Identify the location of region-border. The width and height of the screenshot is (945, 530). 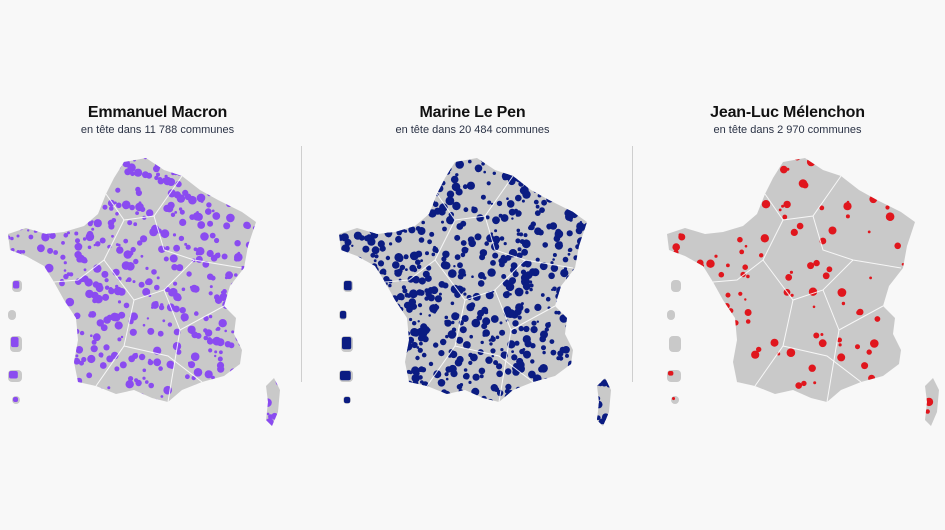
(808, 280).